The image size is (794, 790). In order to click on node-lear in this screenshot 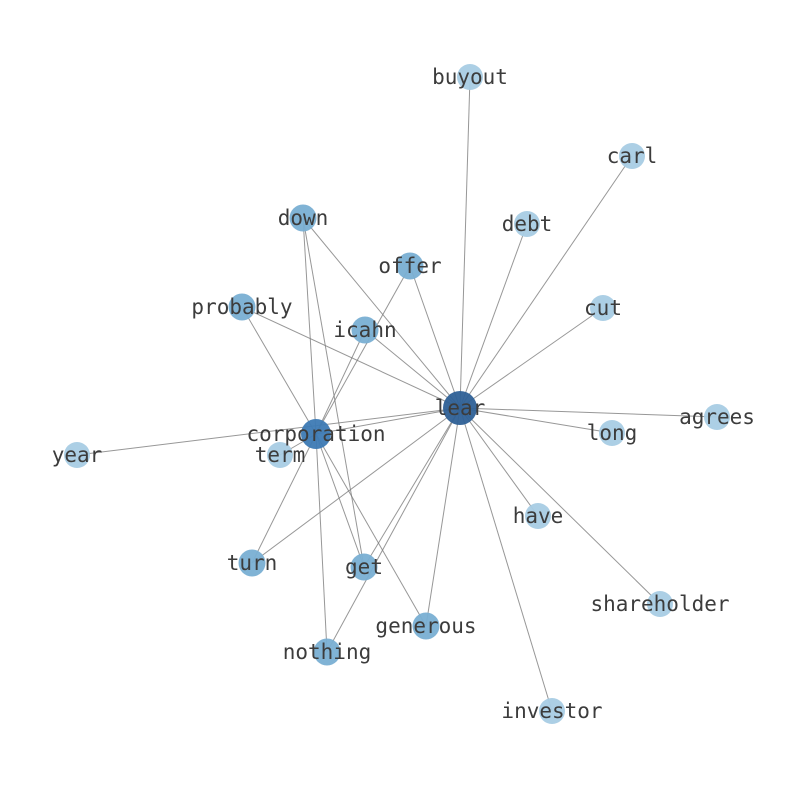, I will do `click(460, 408)`.